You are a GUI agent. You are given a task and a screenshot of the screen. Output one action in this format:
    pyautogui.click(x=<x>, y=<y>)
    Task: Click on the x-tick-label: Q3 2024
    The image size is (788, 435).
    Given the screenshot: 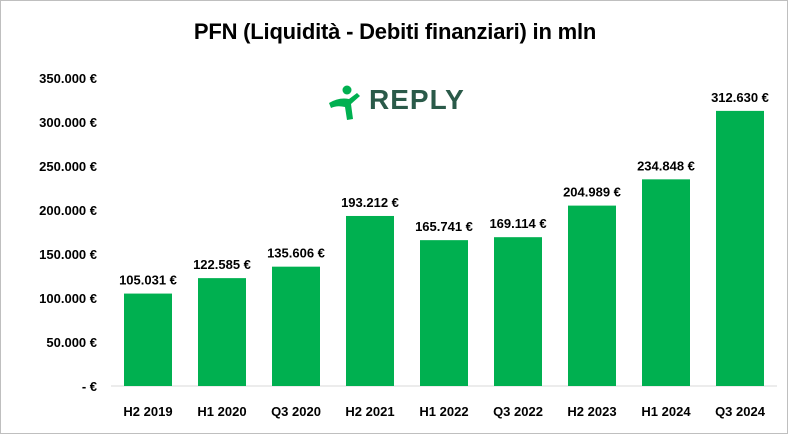 What is the action you would take?
    pyautogui.click(x=740, y=411)
    